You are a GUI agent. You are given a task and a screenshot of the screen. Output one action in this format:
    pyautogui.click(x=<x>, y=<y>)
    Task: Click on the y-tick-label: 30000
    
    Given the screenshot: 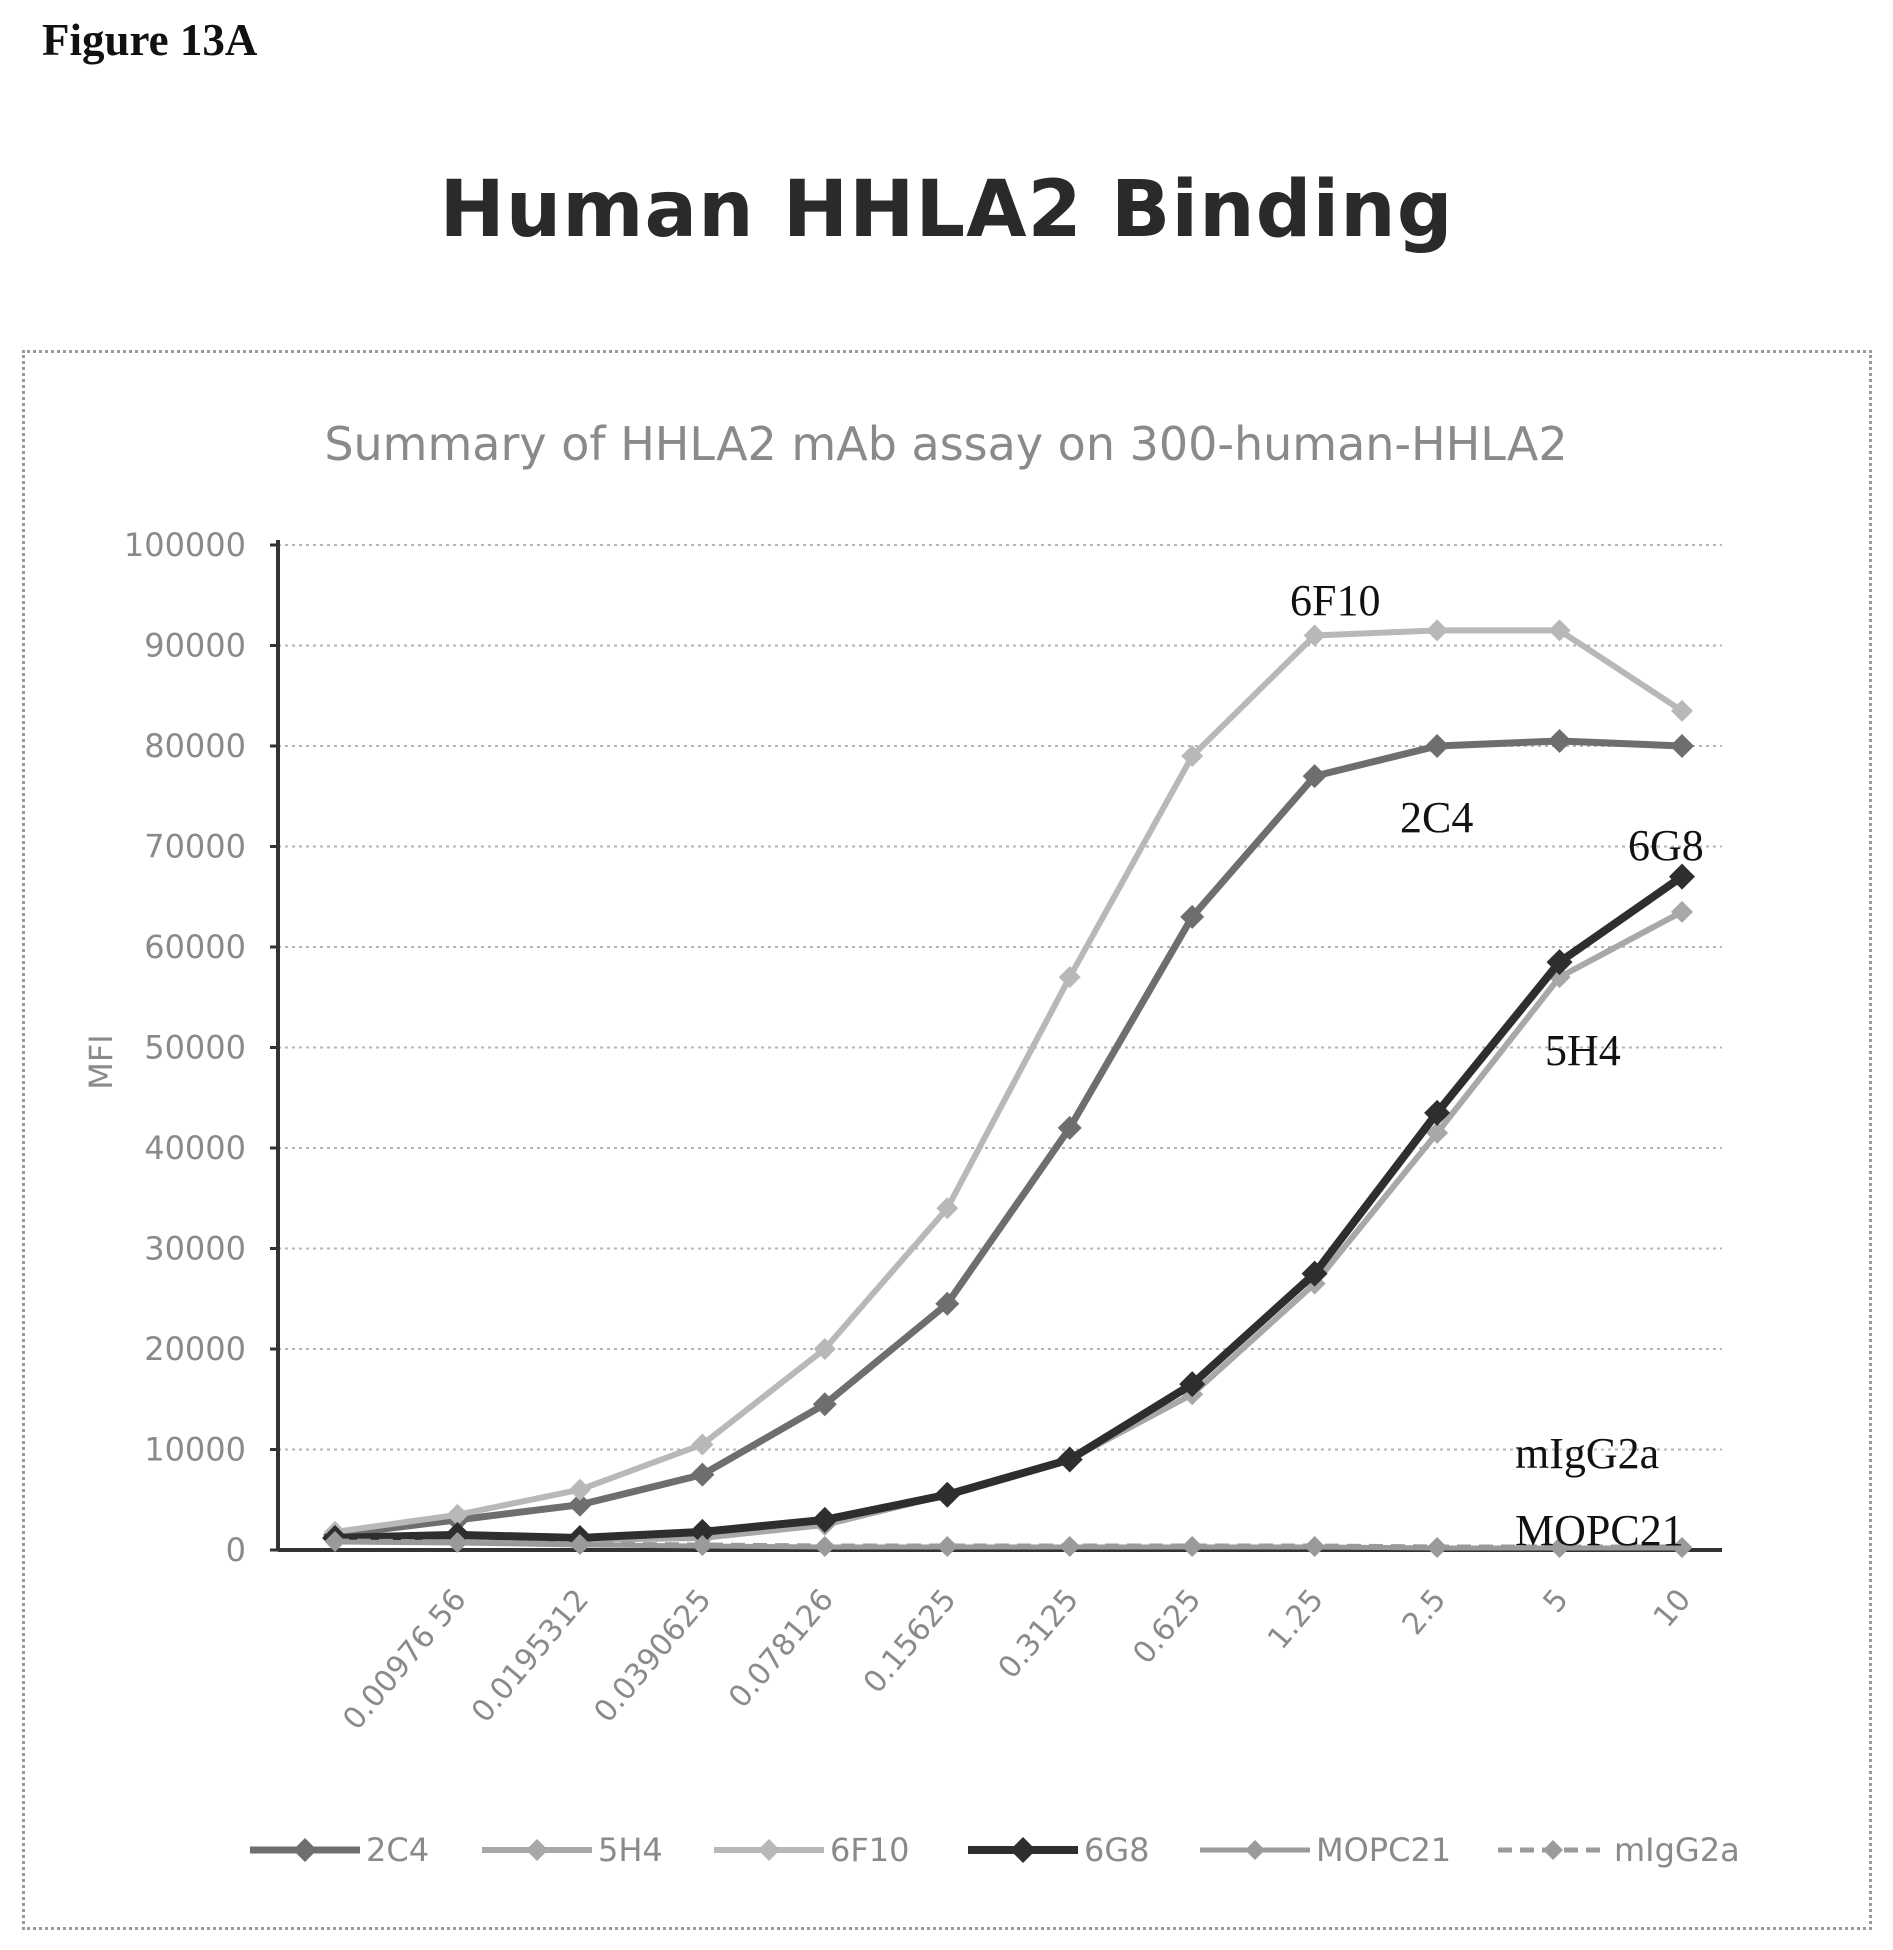 What is the action you would take?
    pyautogui.click(x=195, y=1249)
    